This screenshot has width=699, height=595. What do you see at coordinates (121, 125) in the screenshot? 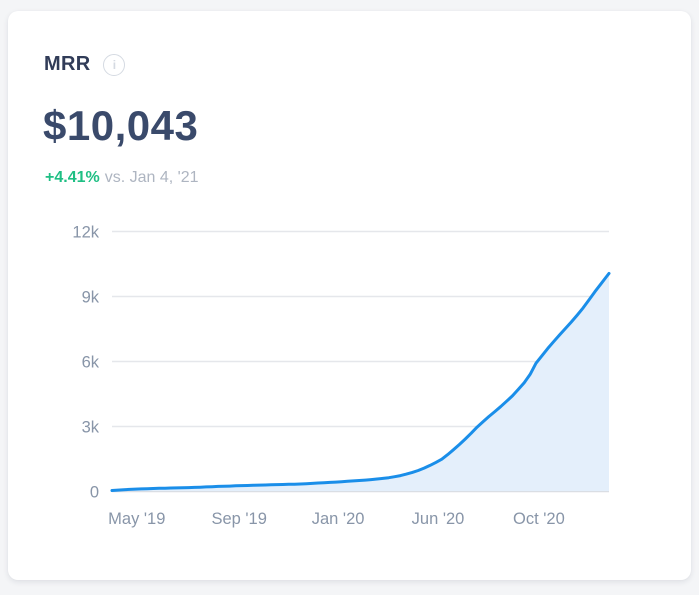
I see `mrr-value: $10,043` at bounding box center [121, 125].